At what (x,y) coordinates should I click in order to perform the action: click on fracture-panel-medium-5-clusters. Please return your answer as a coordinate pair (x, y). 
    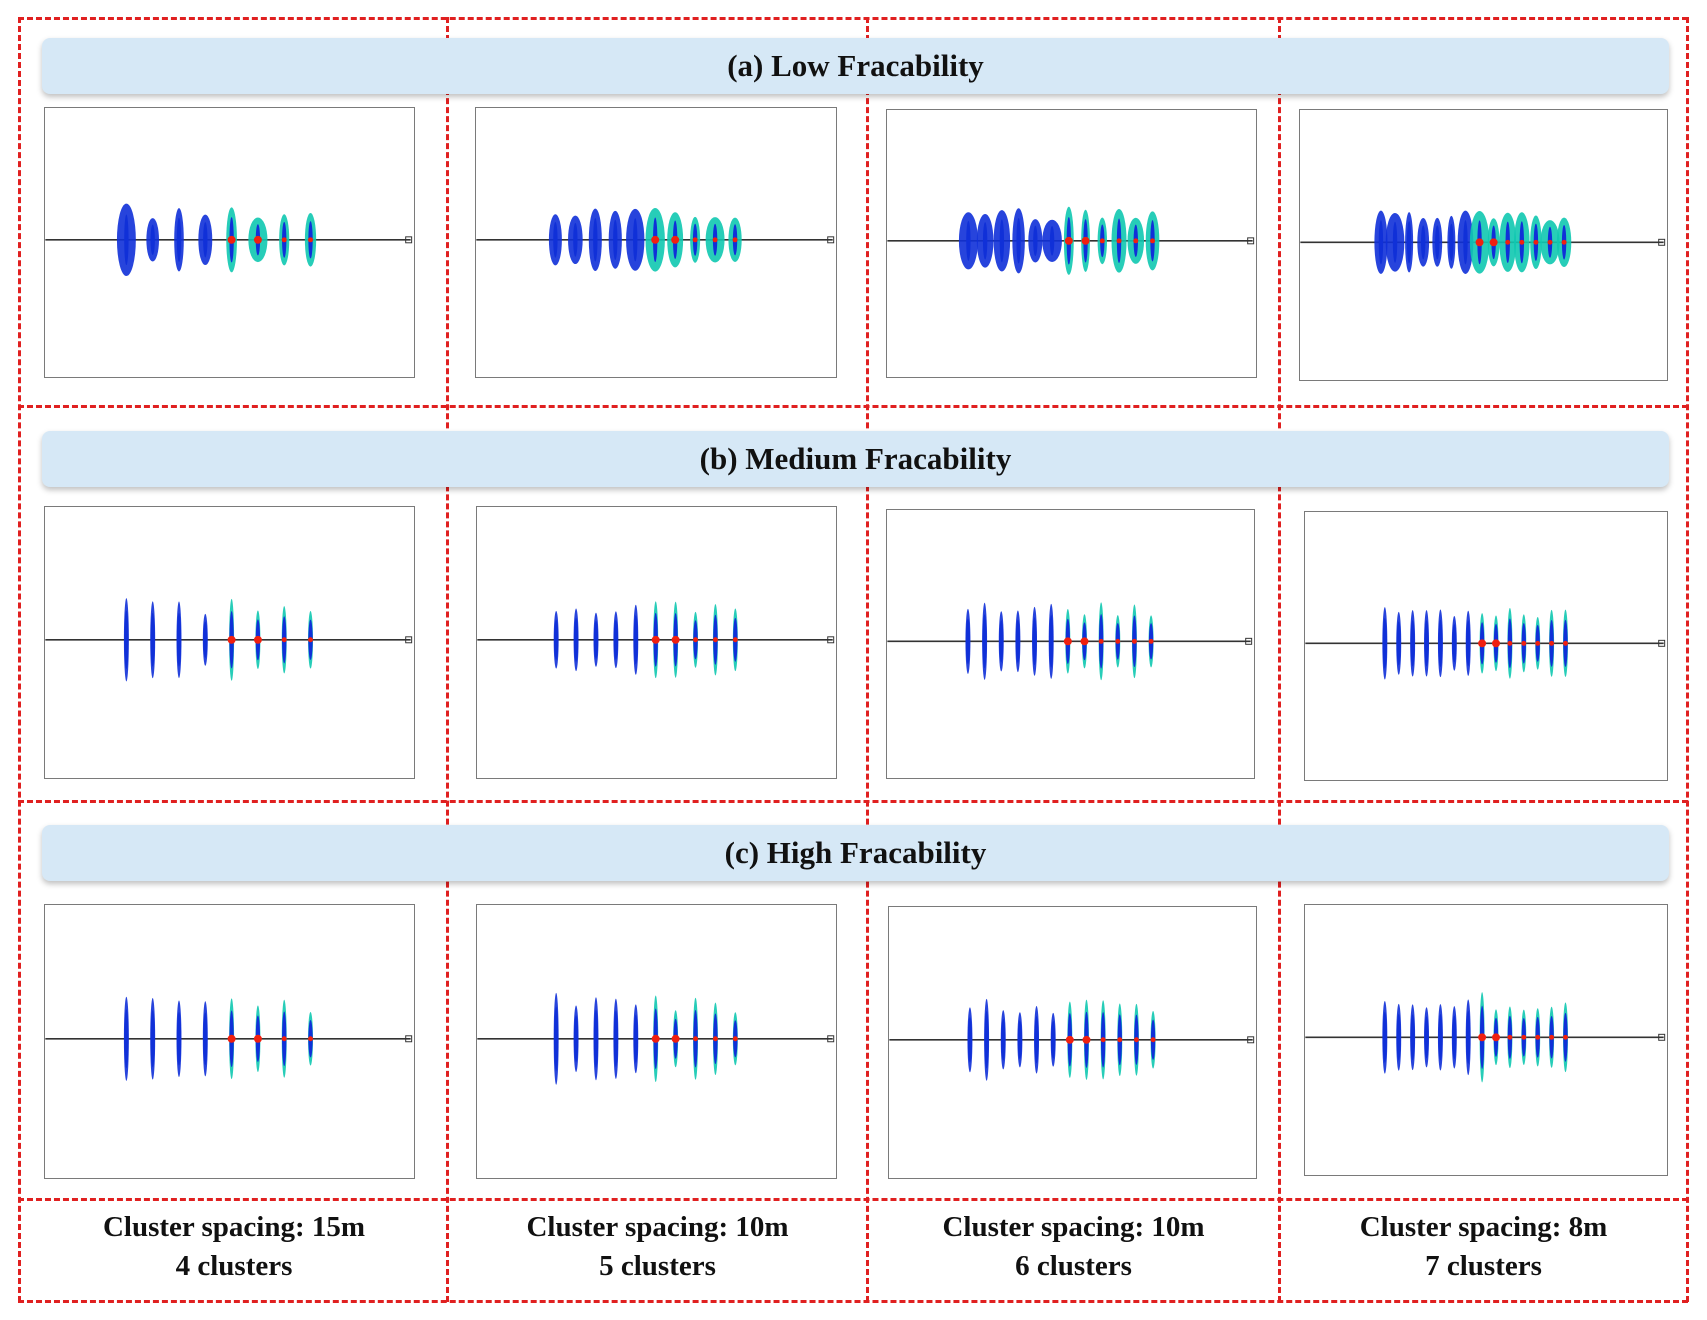
    Looking at the image, I should click on (656, 642).